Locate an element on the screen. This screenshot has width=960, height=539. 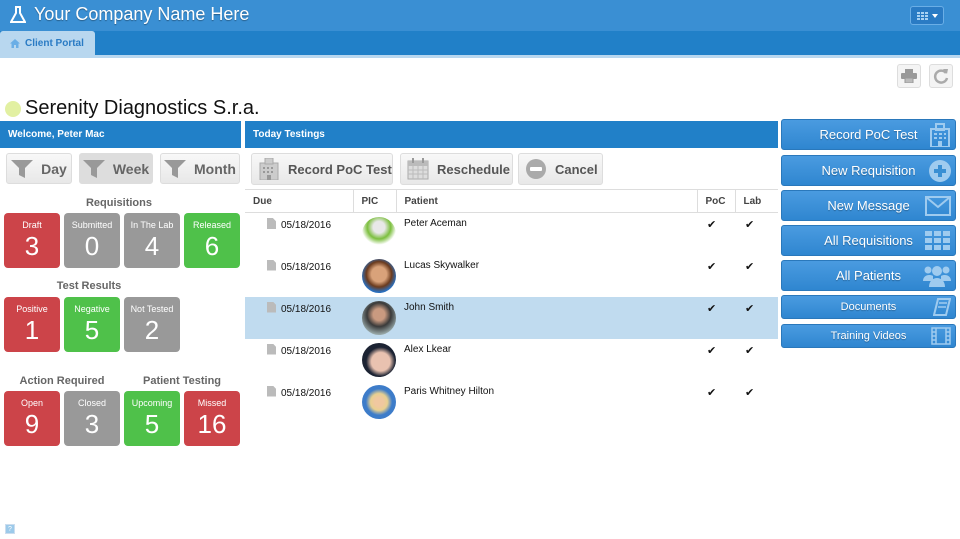
button-label: Reschedule is located at coordinates (473, 169).